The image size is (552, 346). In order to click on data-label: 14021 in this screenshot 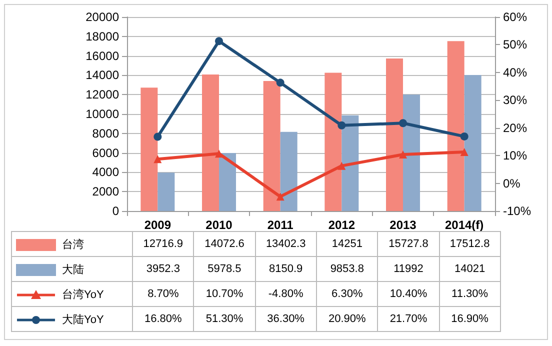, I will do `click(469, 269)`.